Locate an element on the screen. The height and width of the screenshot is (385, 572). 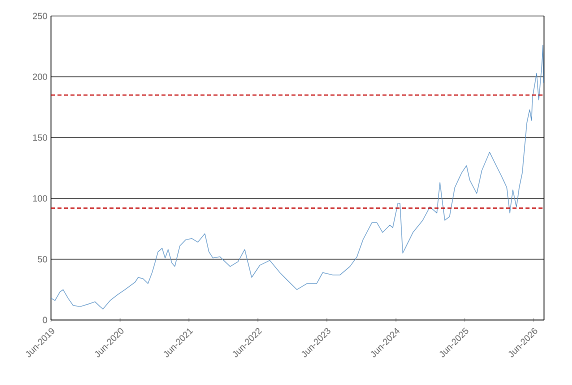
y-tick-label: 150 is located at coordinates (40, 137).